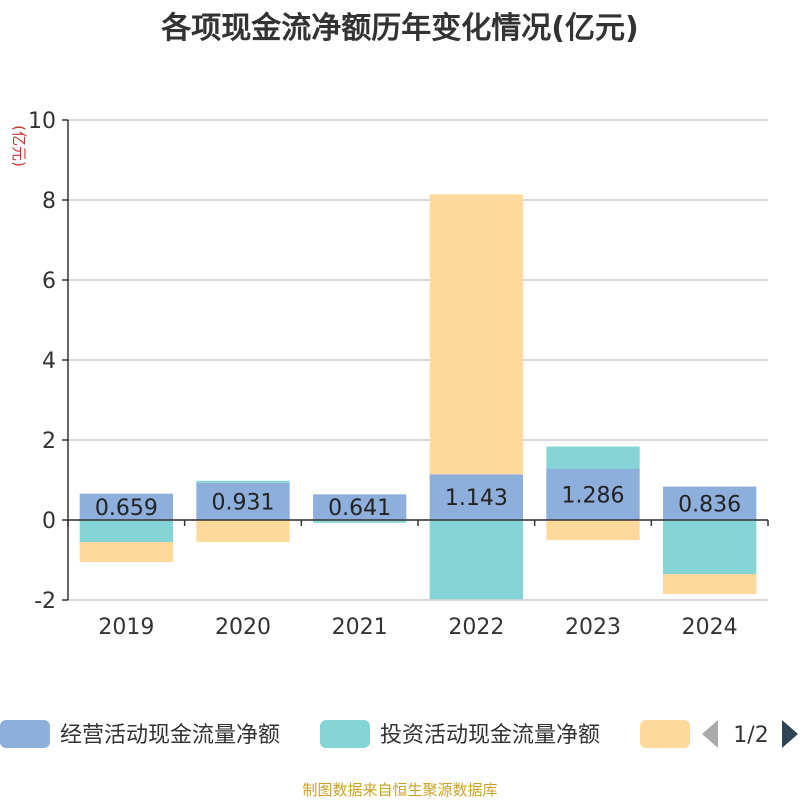 The width and height of the screenshot is (800, 800). Describe the element at coordinates (45, 601) in the screenshot. I see `y-tick-label: -2` at that location.